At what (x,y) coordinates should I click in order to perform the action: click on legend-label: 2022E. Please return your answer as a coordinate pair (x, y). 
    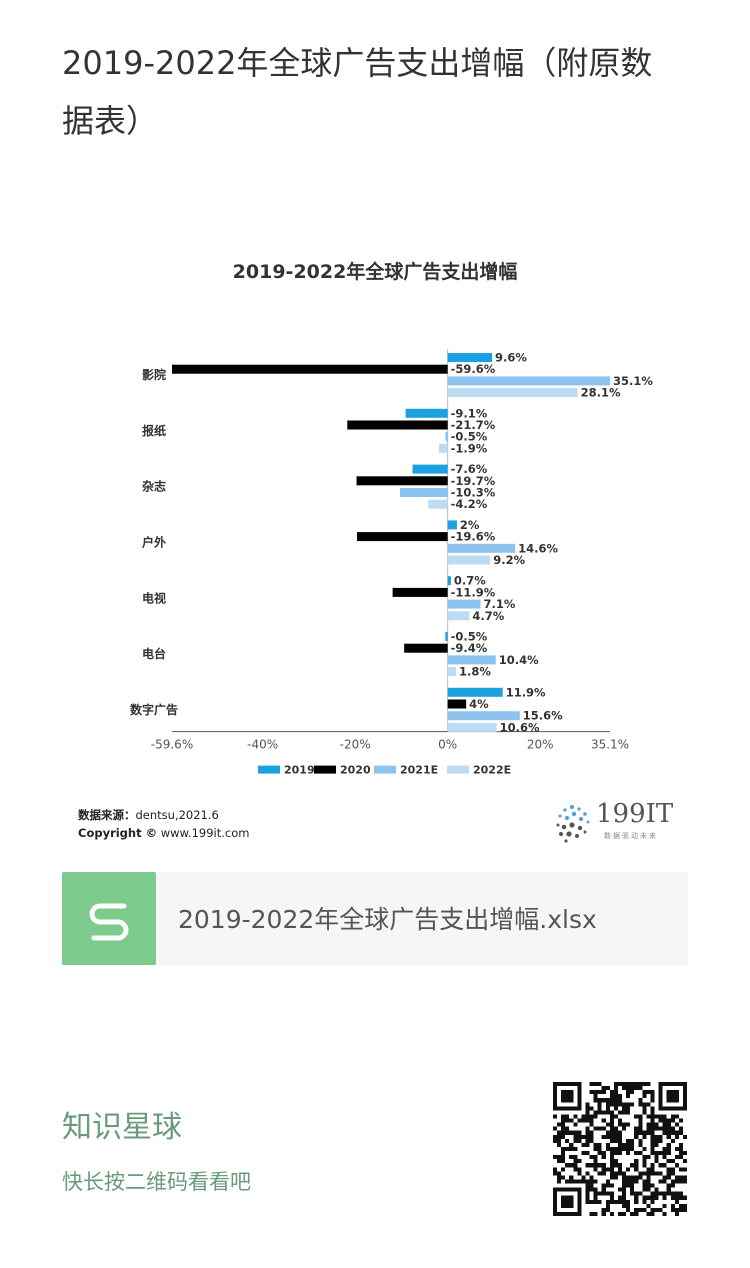
    Looking at the image, I should click on (492, 770).